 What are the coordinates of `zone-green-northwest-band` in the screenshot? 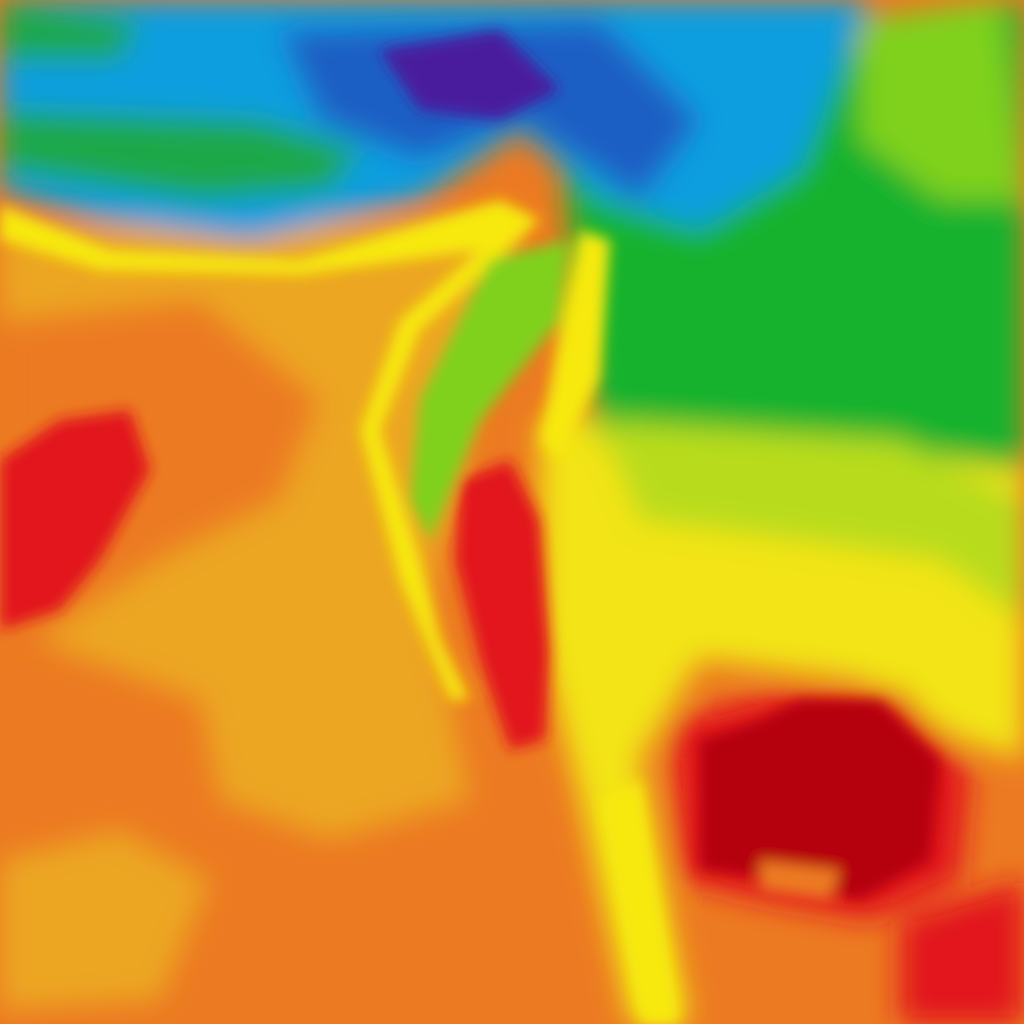 It's located at (180, 155).